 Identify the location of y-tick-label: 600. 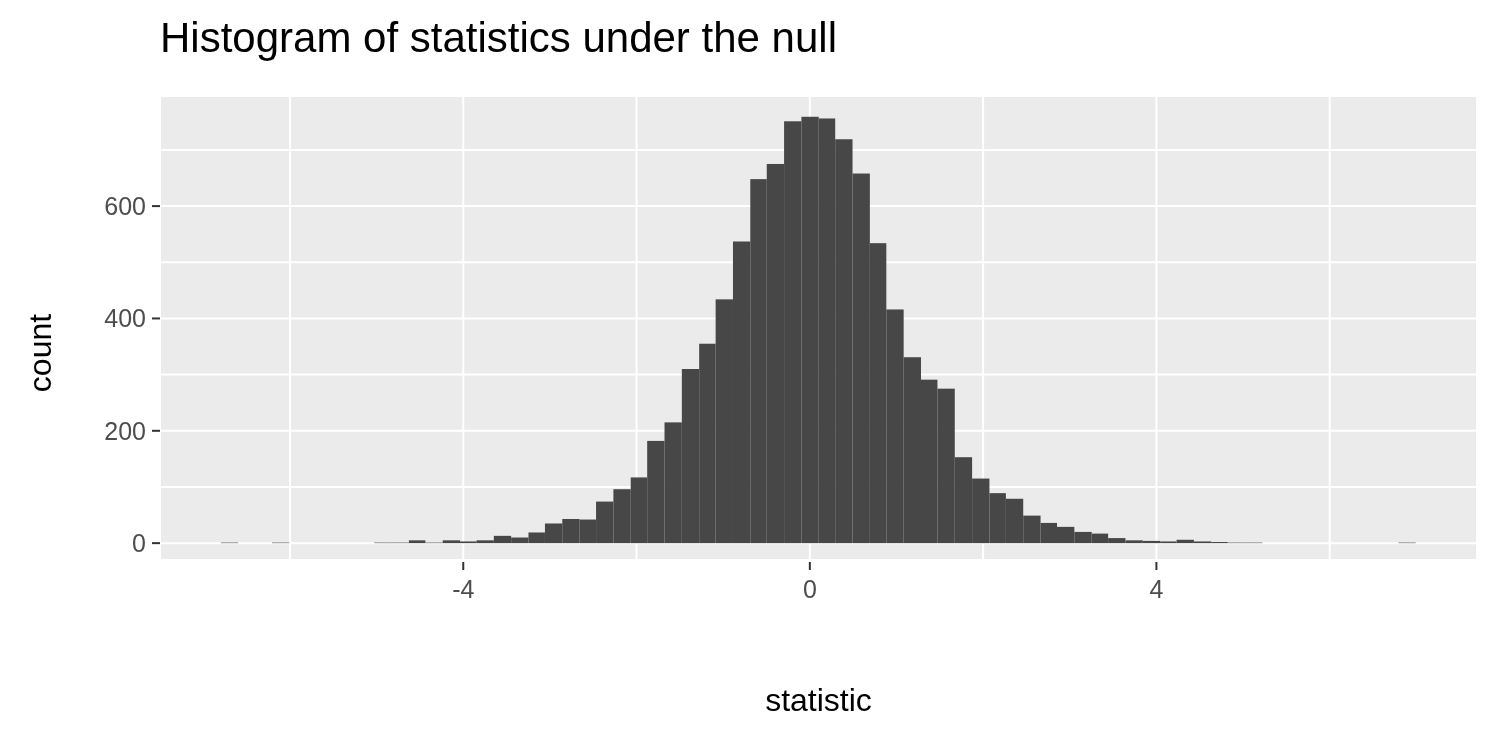
(125, 206).